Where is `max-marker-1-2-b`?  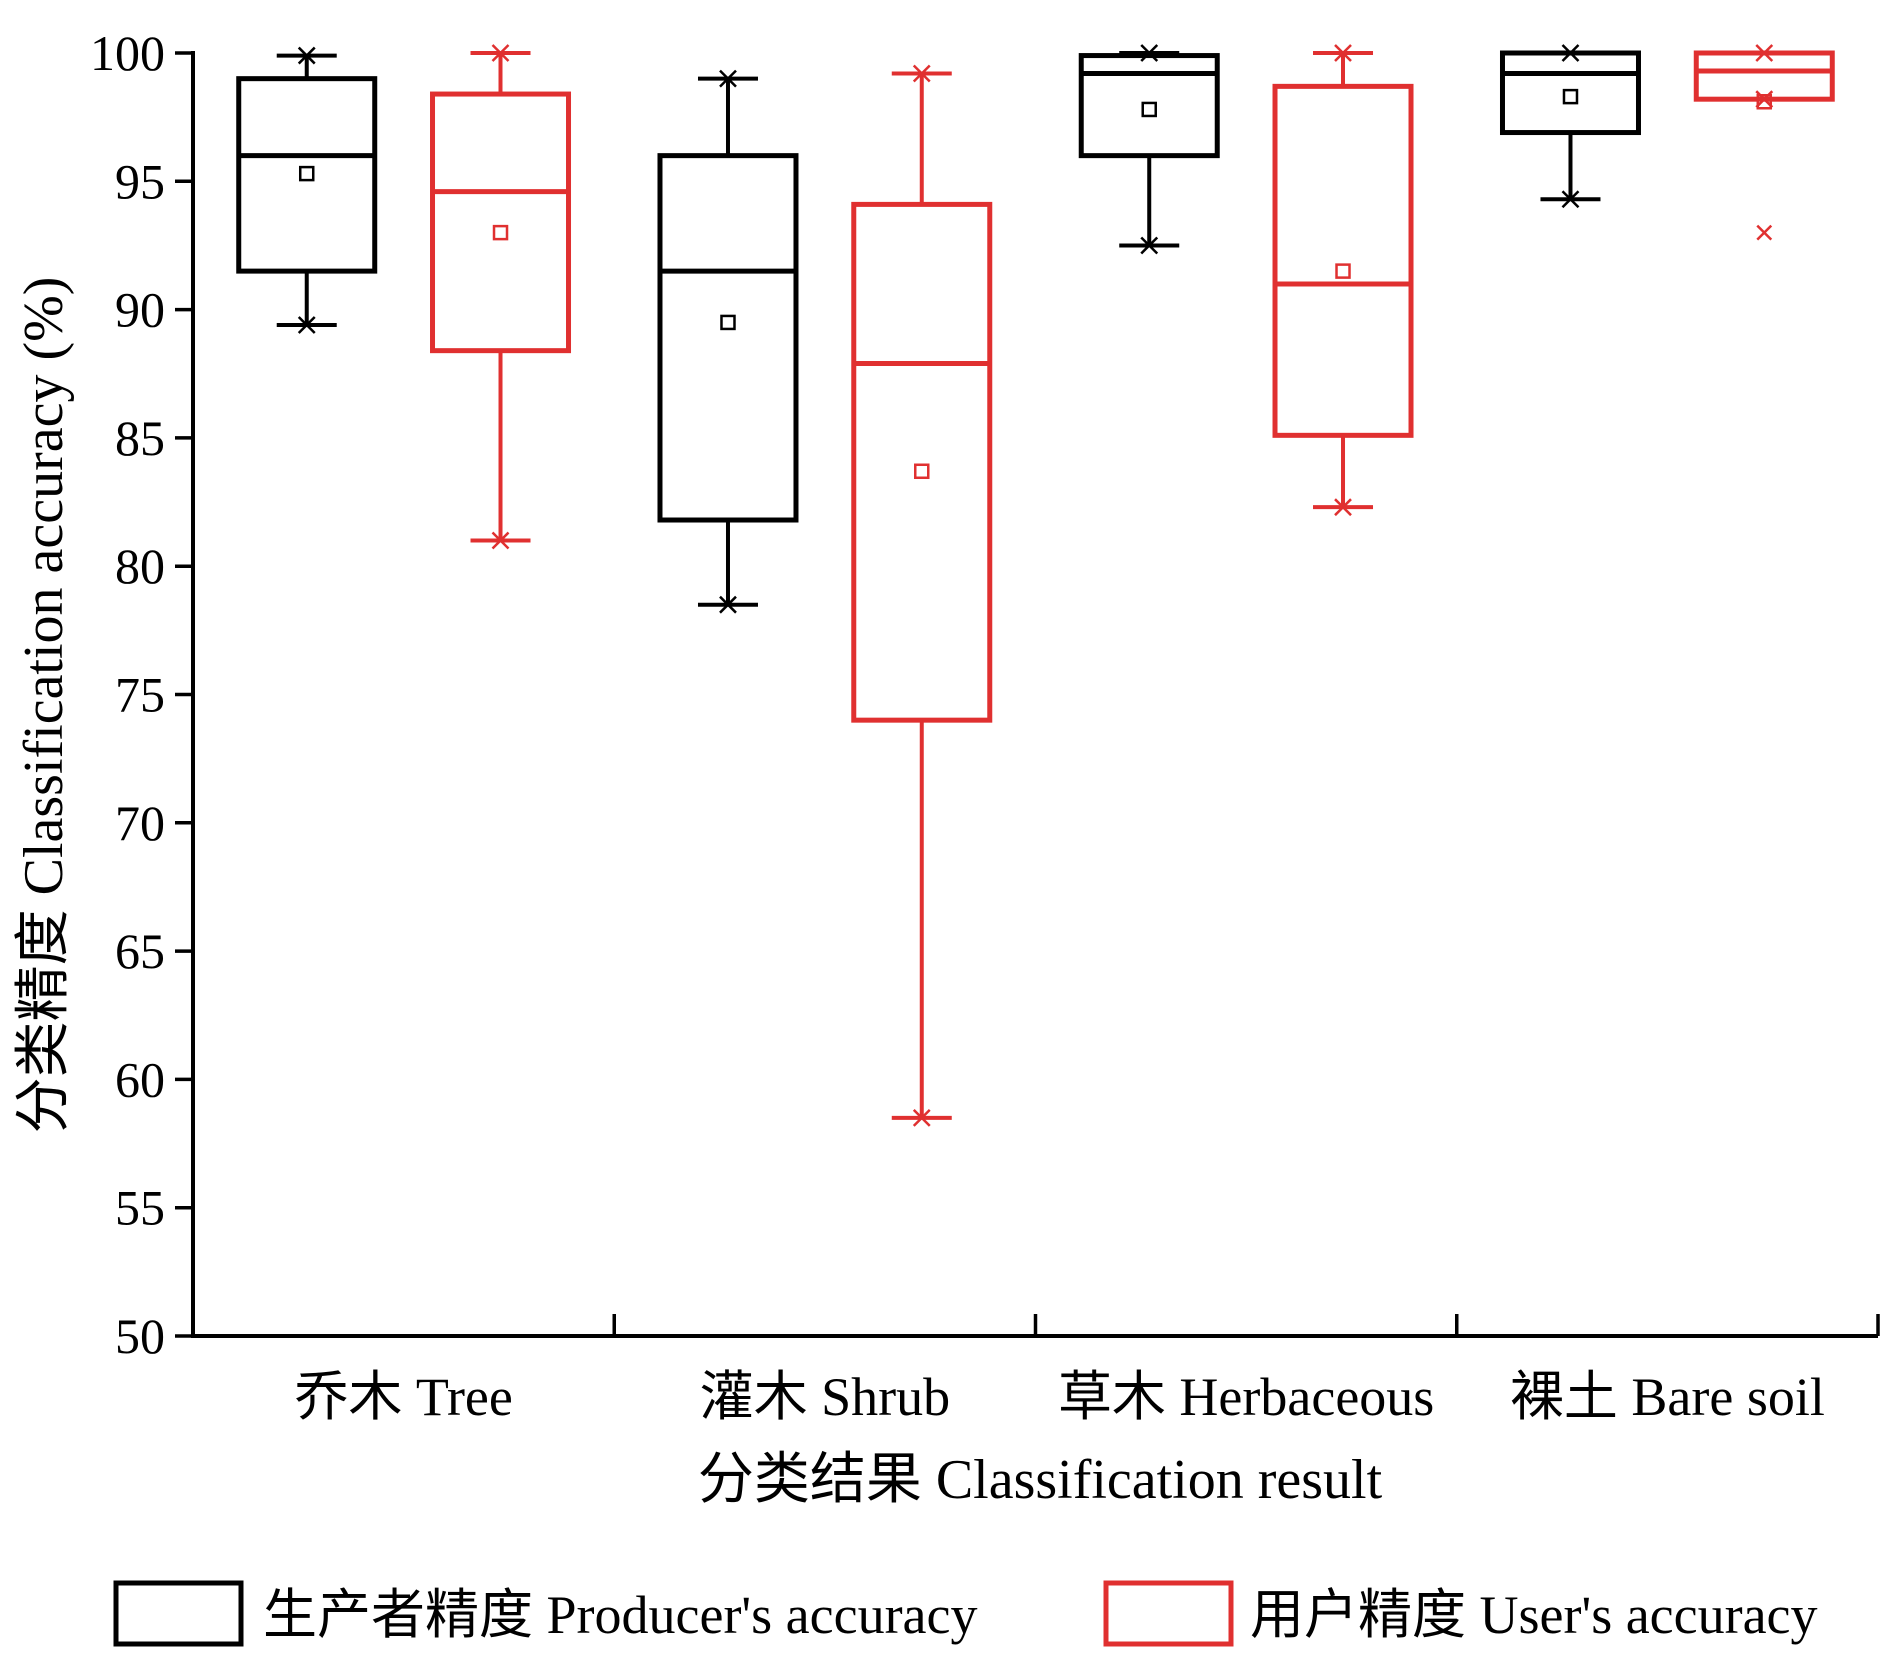
max-marker-1-2-b is located at coordinates (1343, 53).